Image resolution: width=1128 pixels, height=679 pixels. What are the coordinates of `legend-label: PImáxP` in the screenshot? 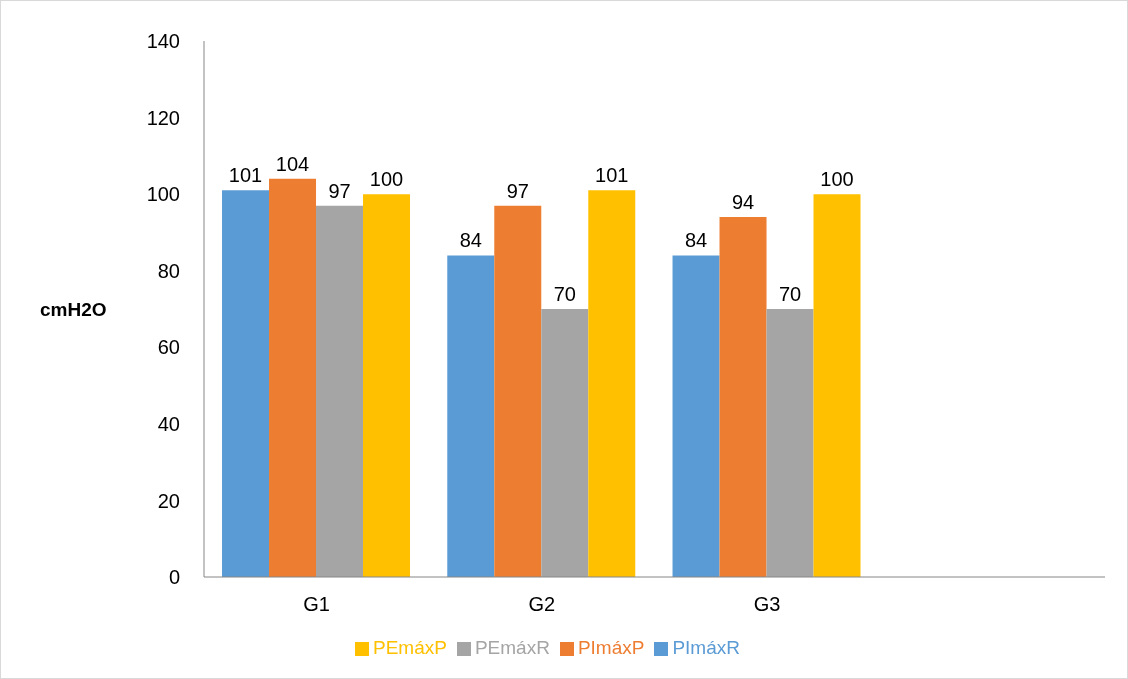 It's located at (611, 647).